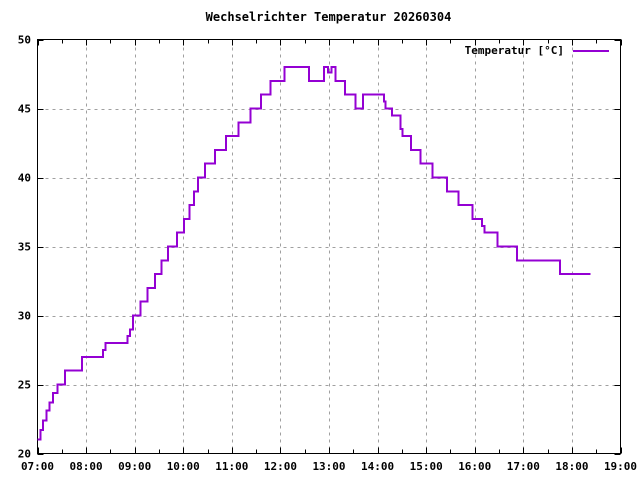 The width and height of the screenshot is (640, 480). Describe the element at coordinates (183, 466) in the screenshot. I see `x-tick-label: 10:00` at that location.